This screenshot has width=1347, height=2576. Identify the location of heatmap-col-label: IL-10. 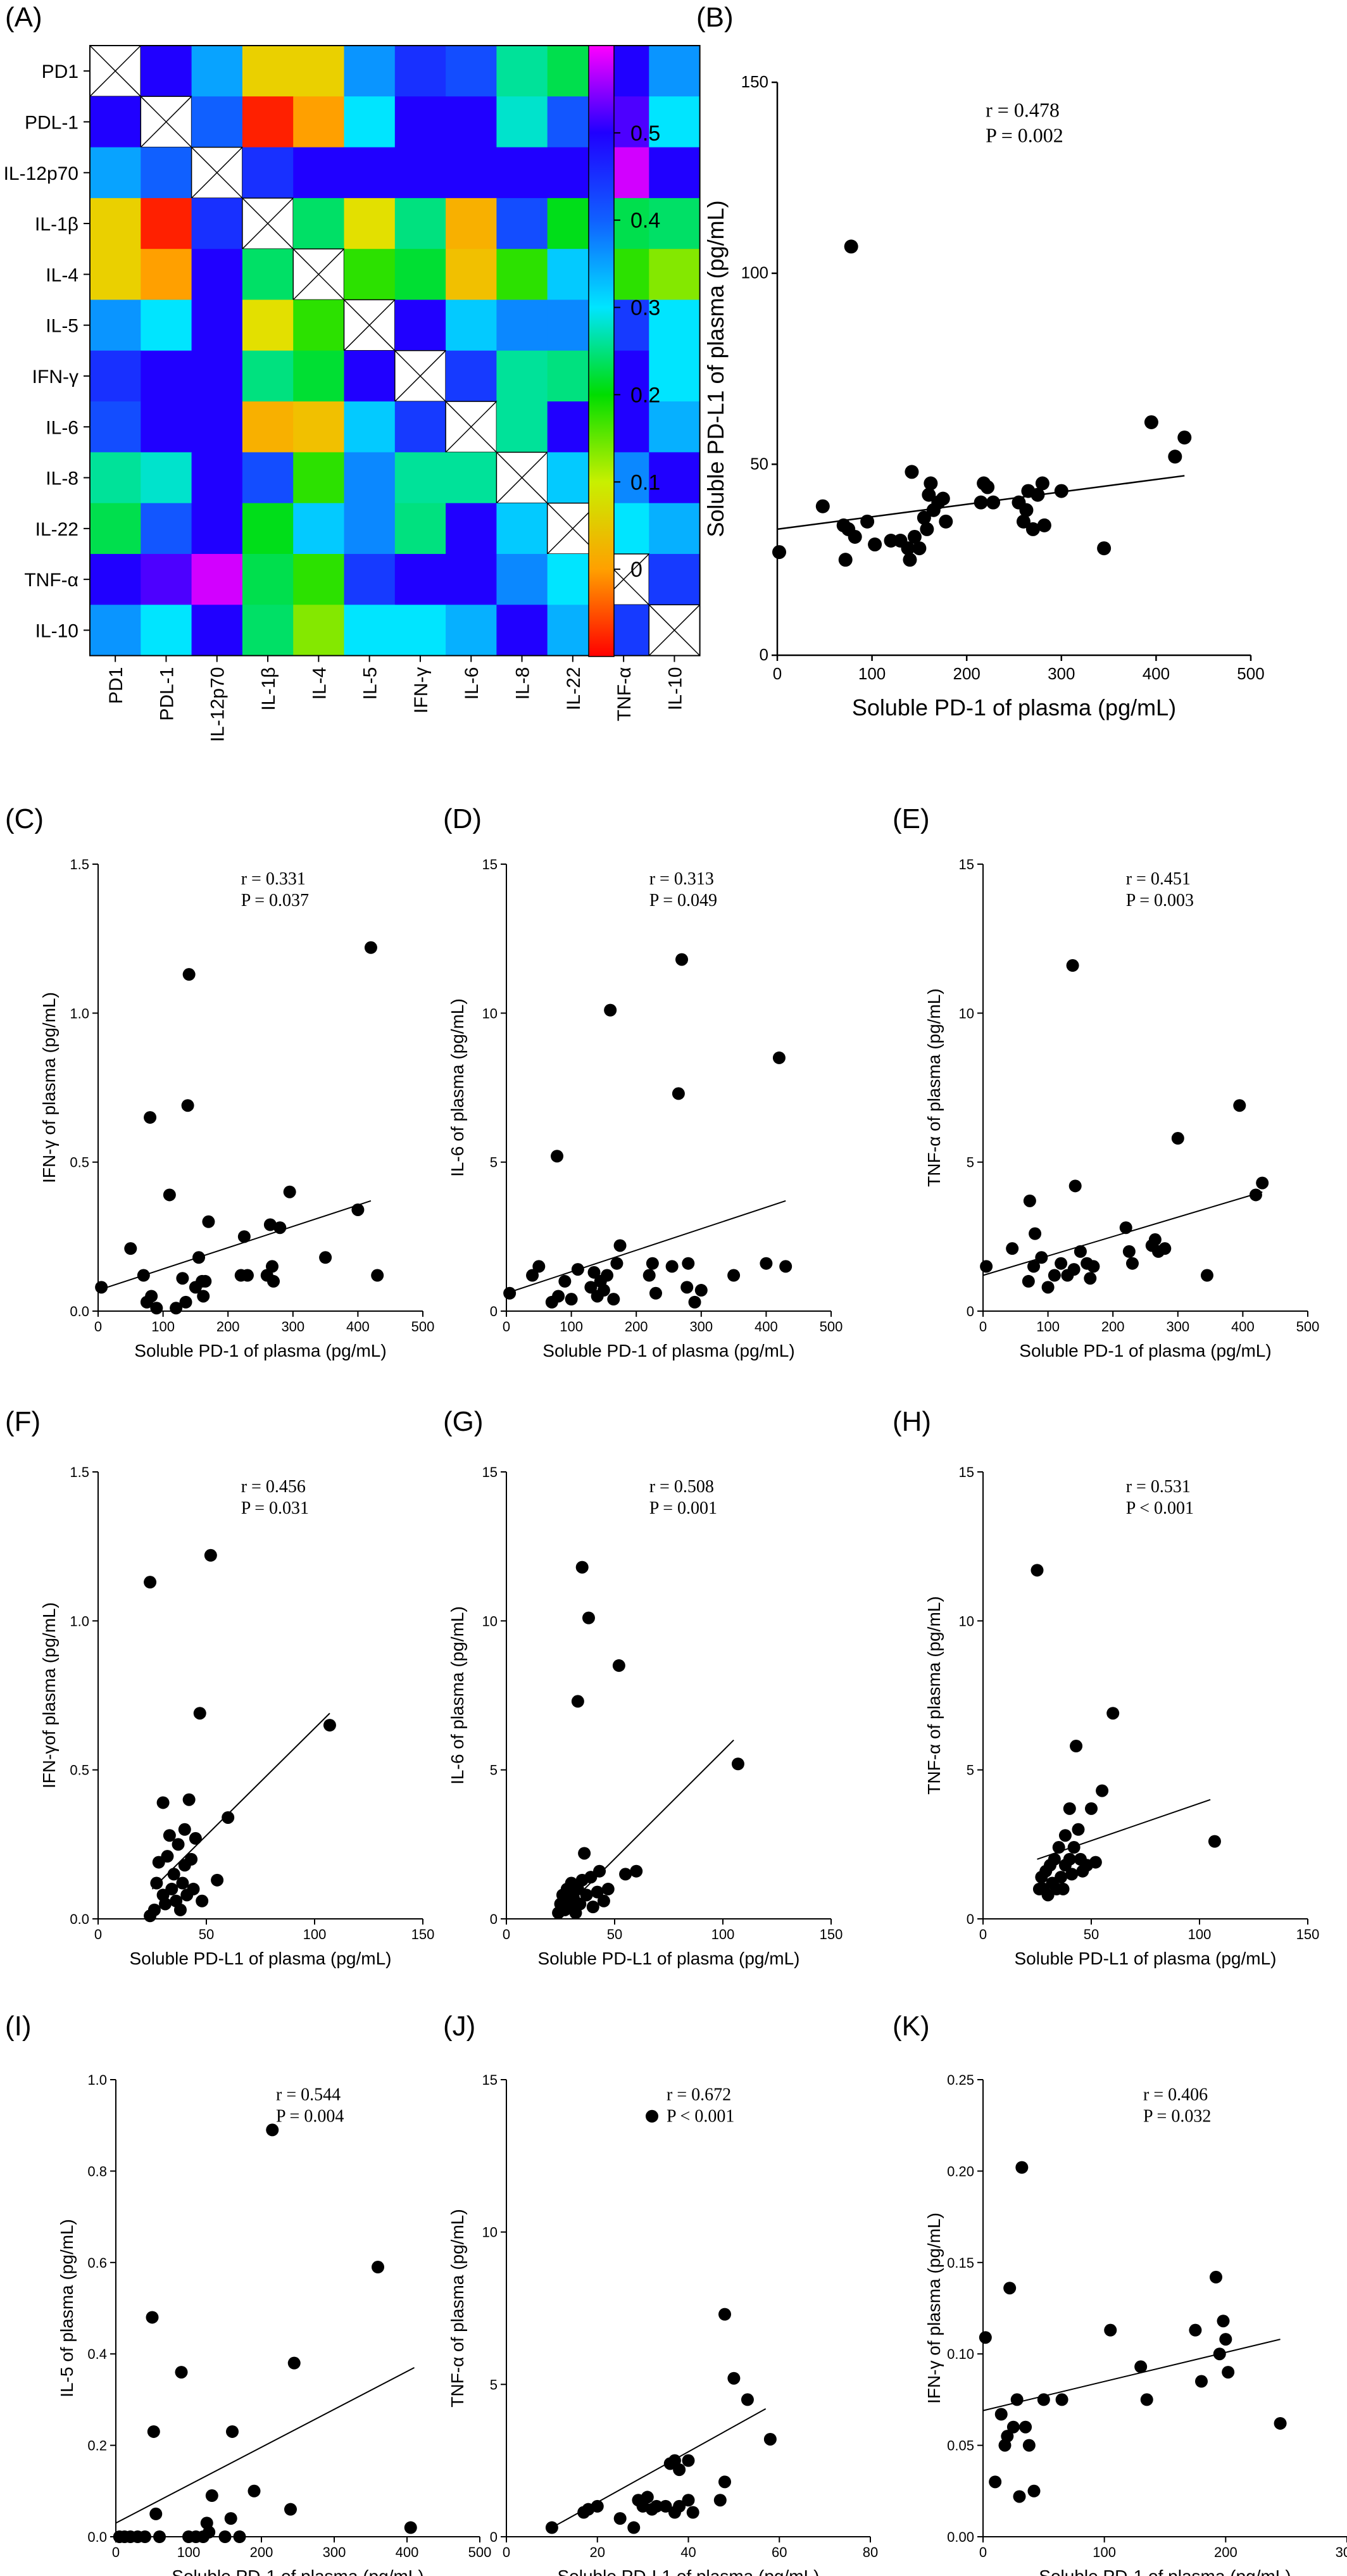
(676, 688).